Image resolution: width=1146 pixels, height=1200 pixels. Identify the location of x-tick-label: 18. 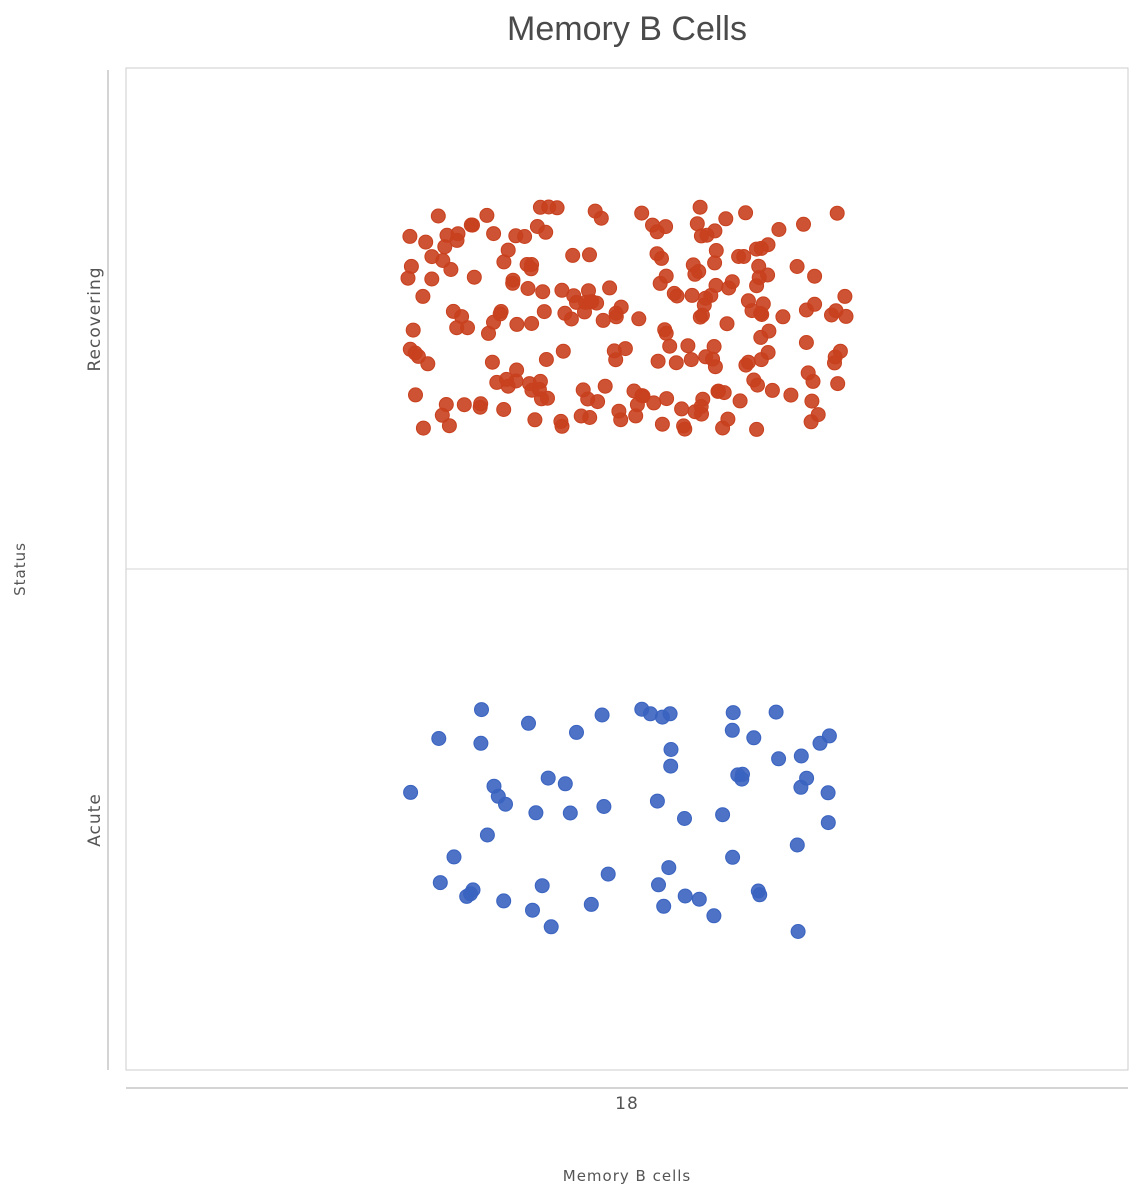
(627, 1104).